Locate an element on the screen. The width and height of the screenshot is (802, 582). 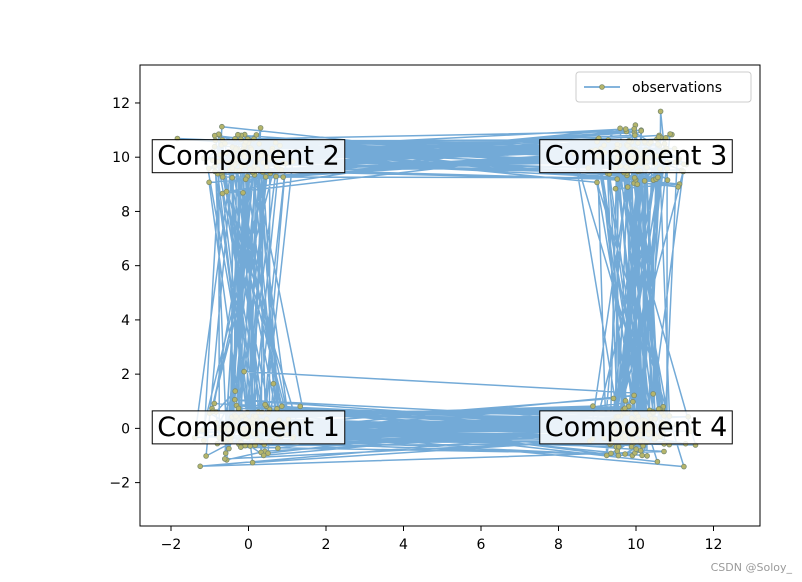
x-tick-label: 4 is located at coordinates (403, 545).